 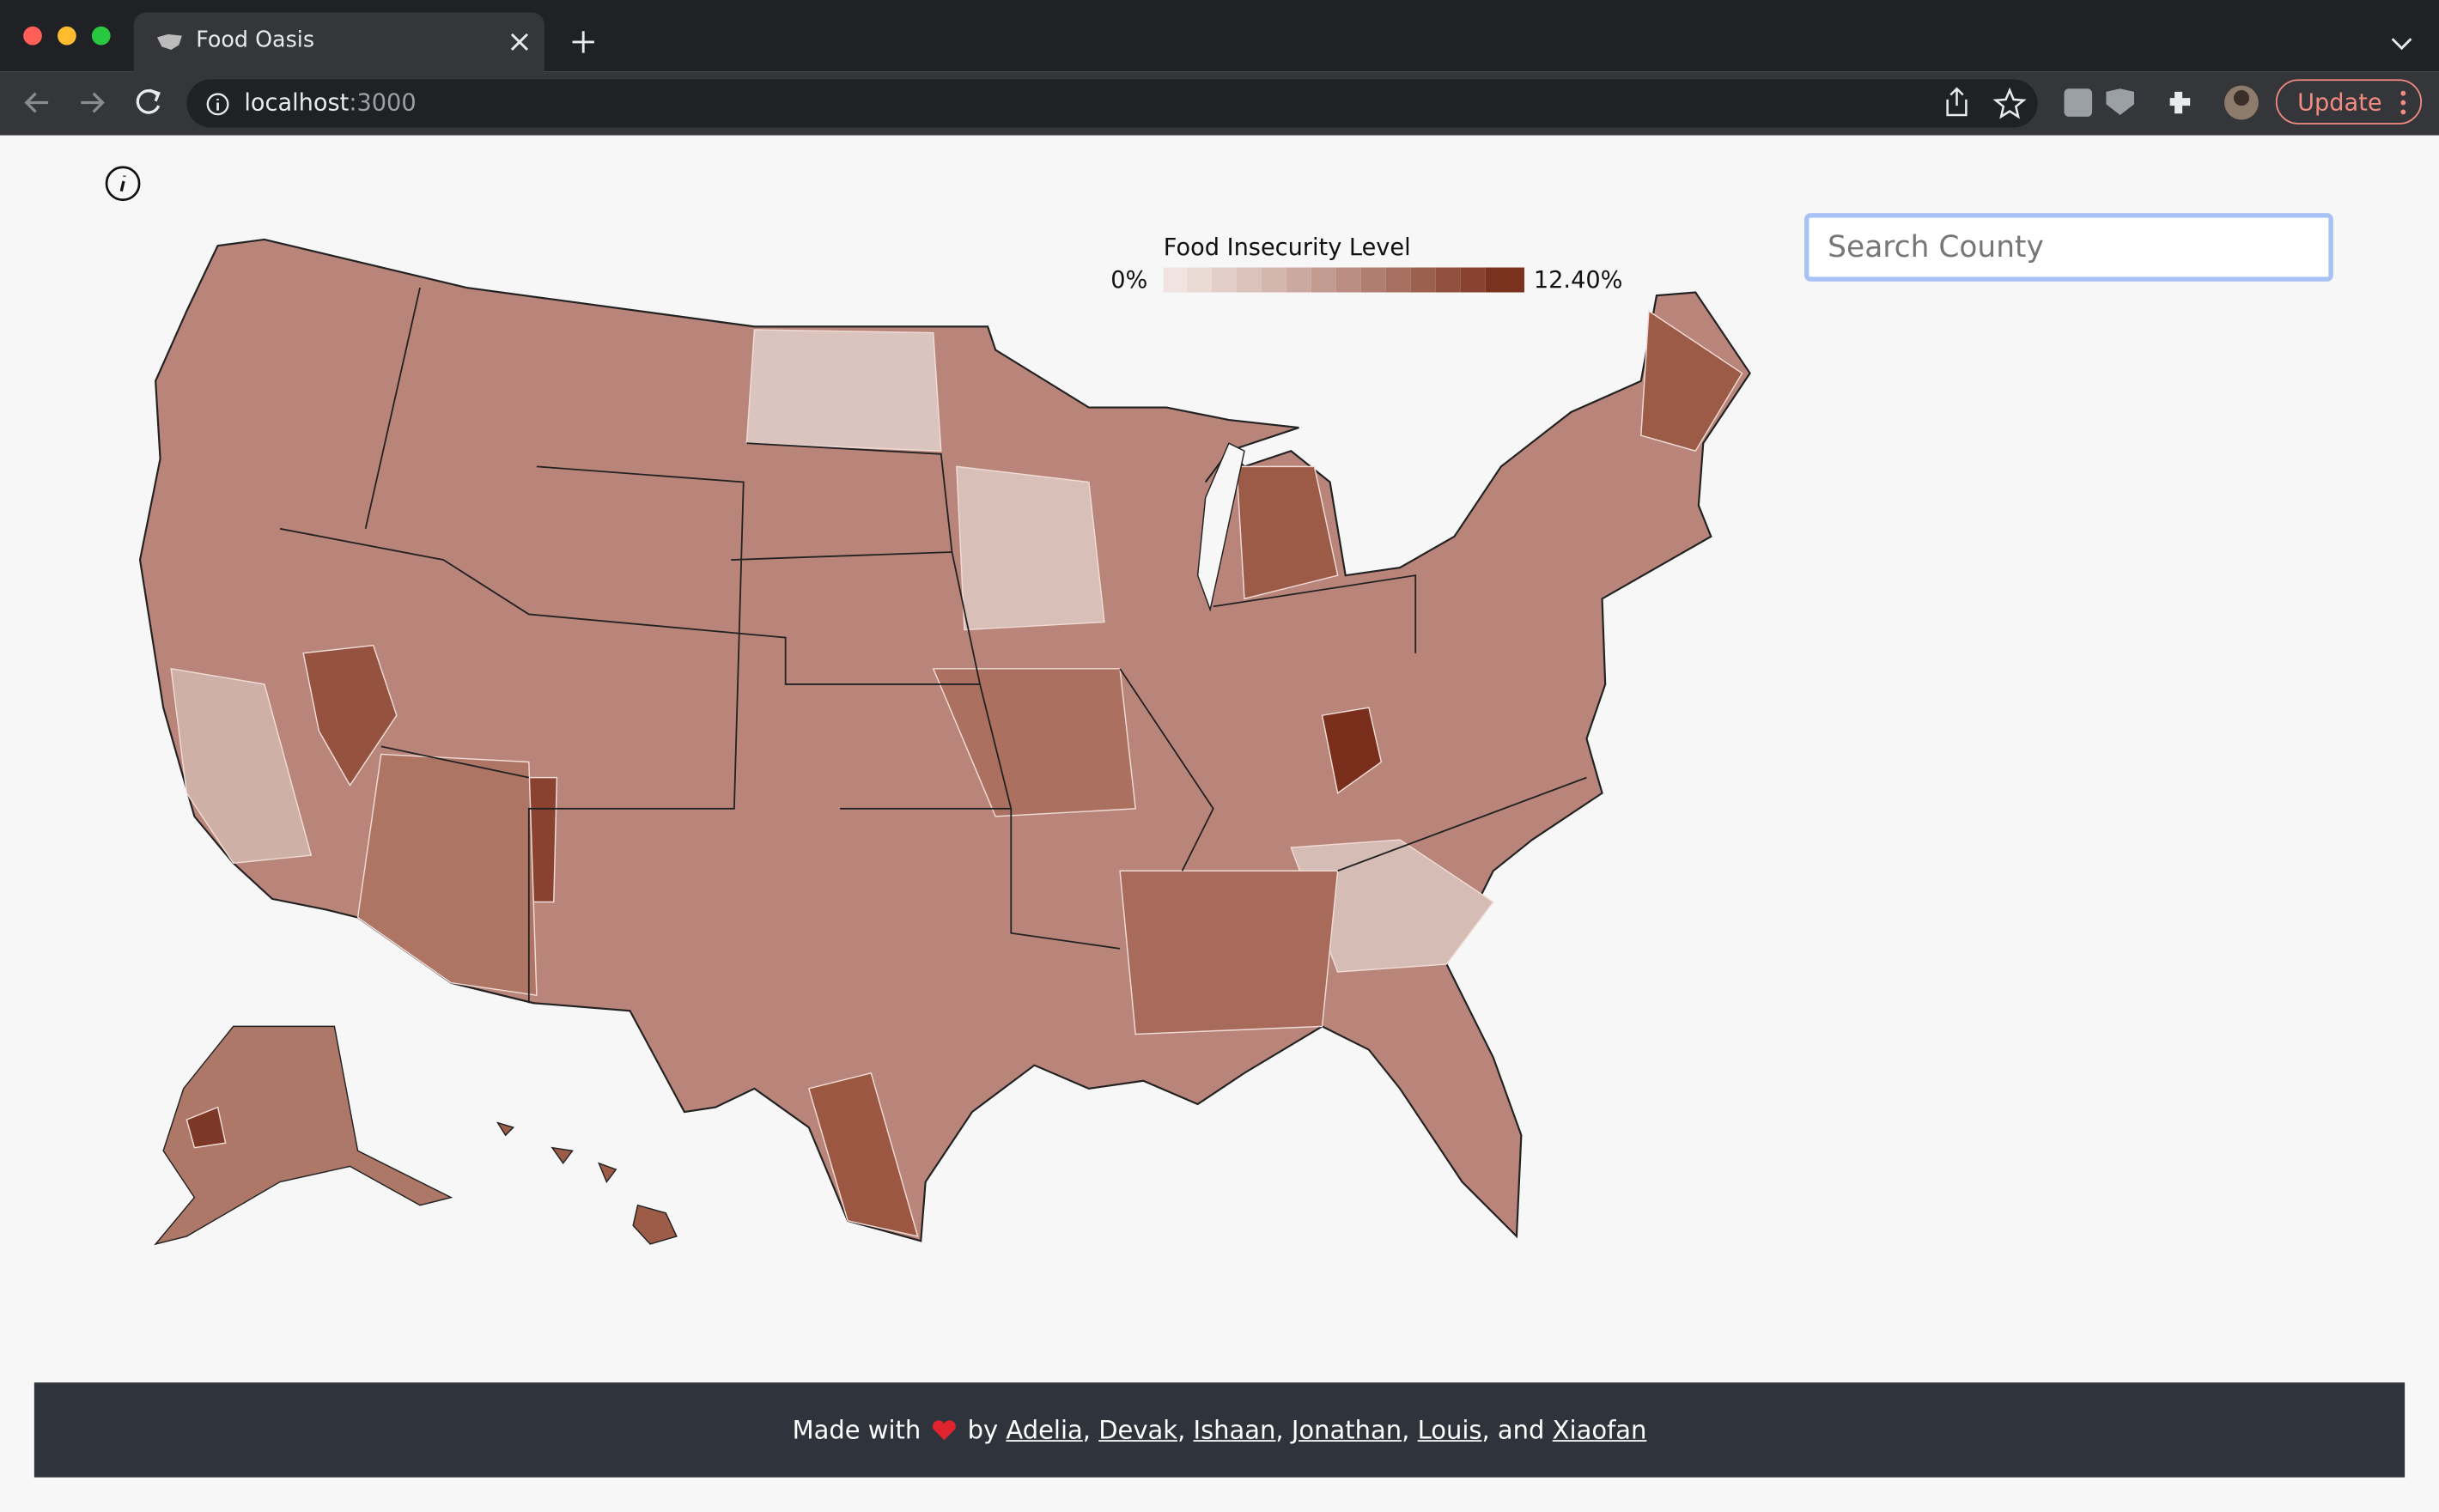 What do you see at coordinates (1138, 1430) in the screenshot?
I see `author-link: Devak` at bounding box center [1138, 1430].